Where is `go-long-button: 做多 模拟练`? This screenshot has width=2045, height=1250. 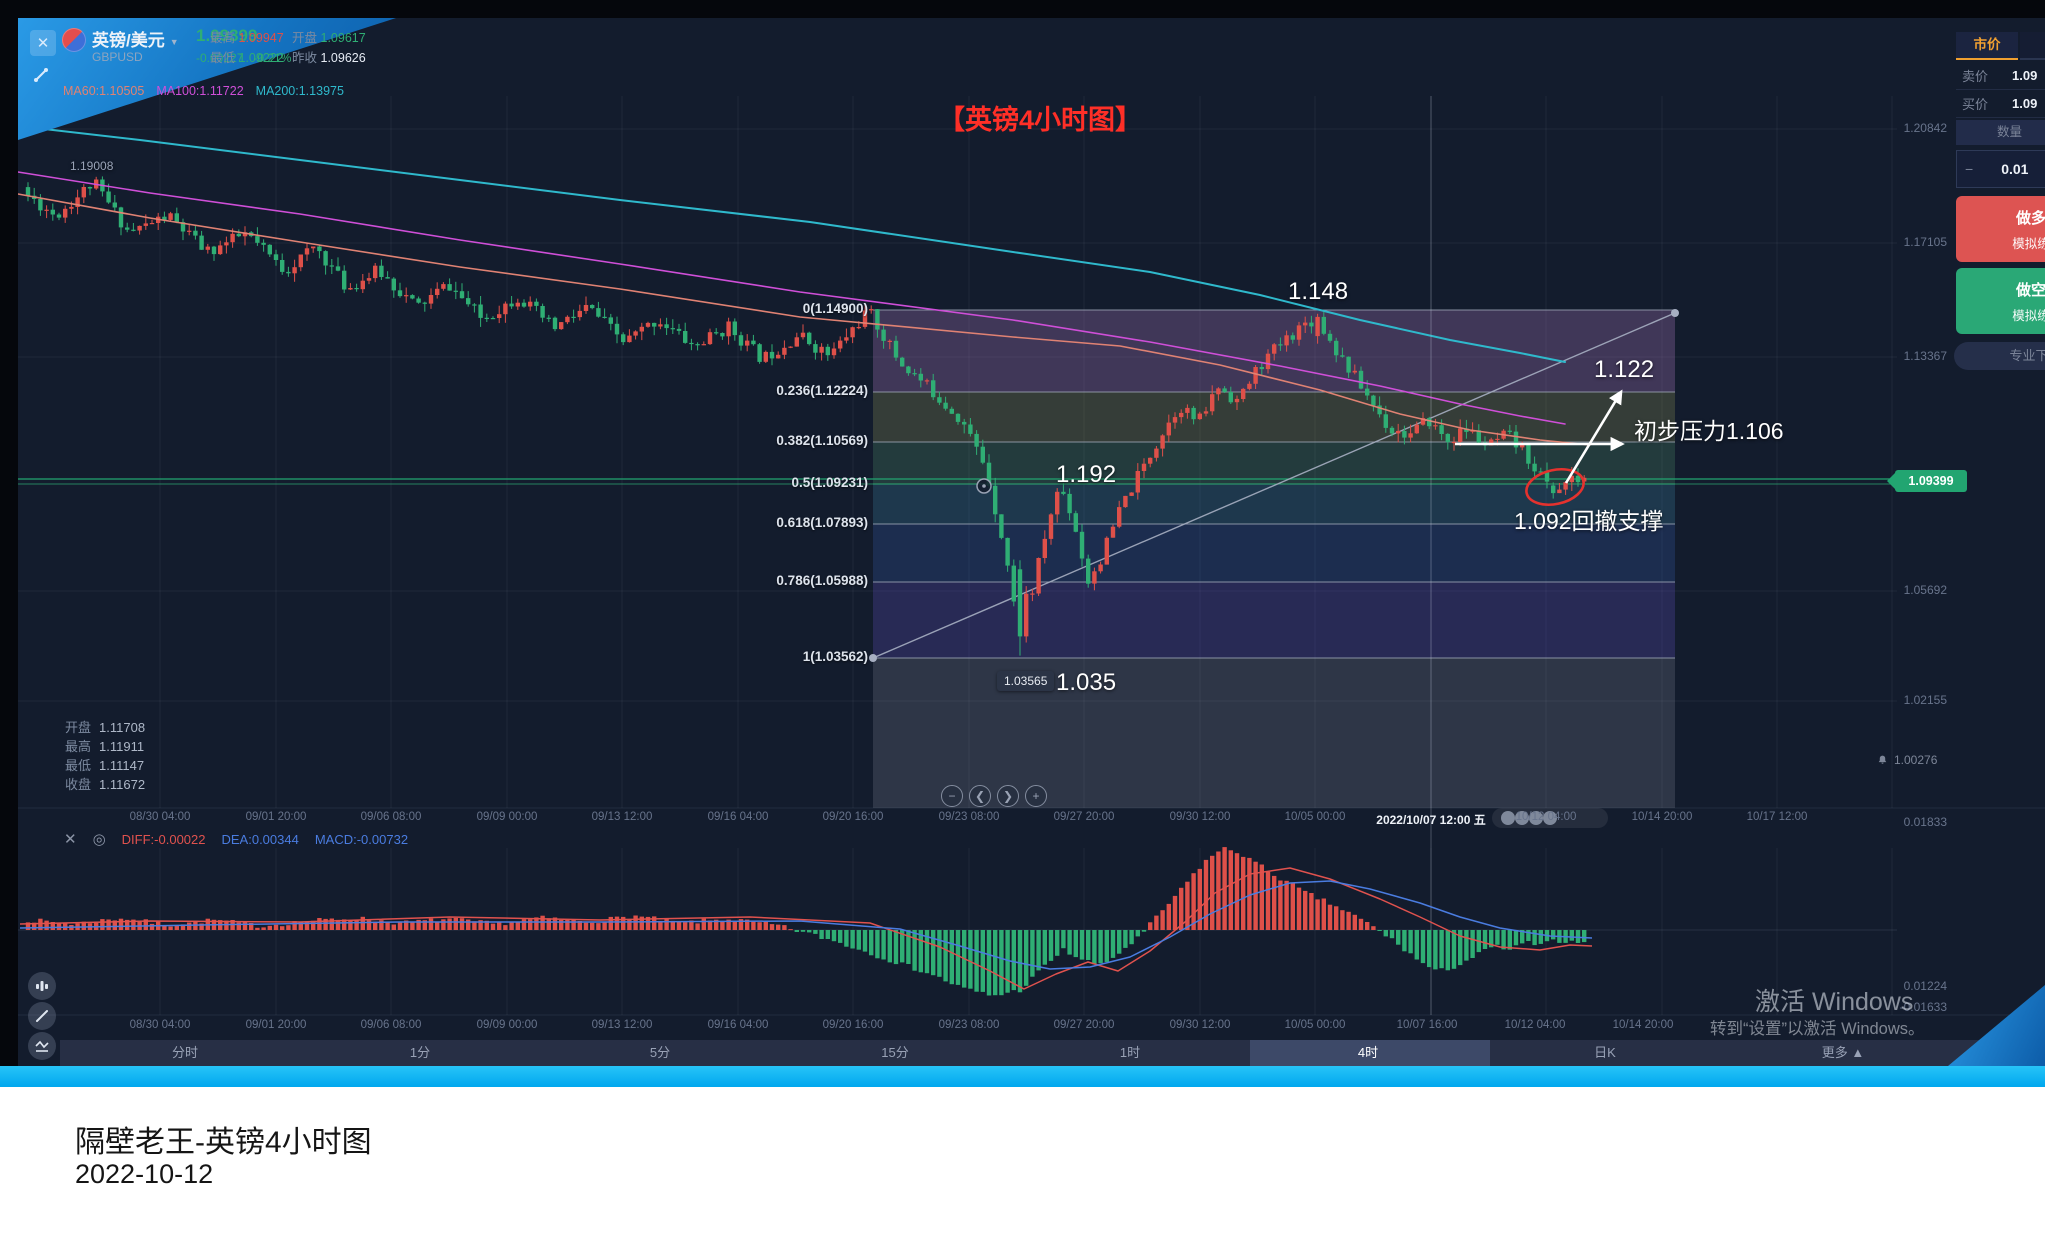 go-long-button: 做多 模拟练 is located at coordinates (2000, 229).